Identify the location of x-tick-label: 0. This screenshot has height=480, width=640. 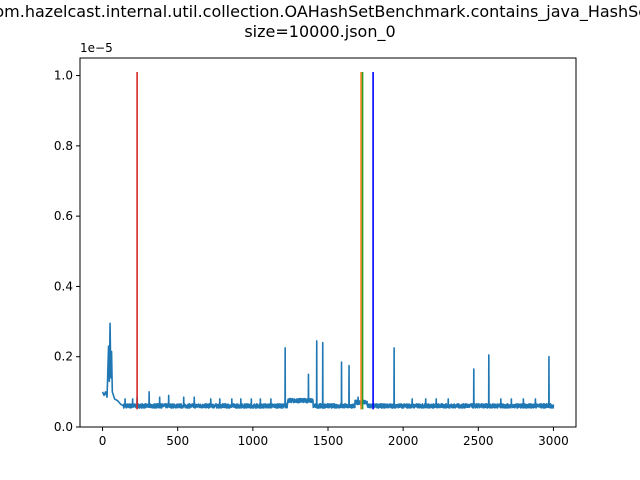
(103, 441).